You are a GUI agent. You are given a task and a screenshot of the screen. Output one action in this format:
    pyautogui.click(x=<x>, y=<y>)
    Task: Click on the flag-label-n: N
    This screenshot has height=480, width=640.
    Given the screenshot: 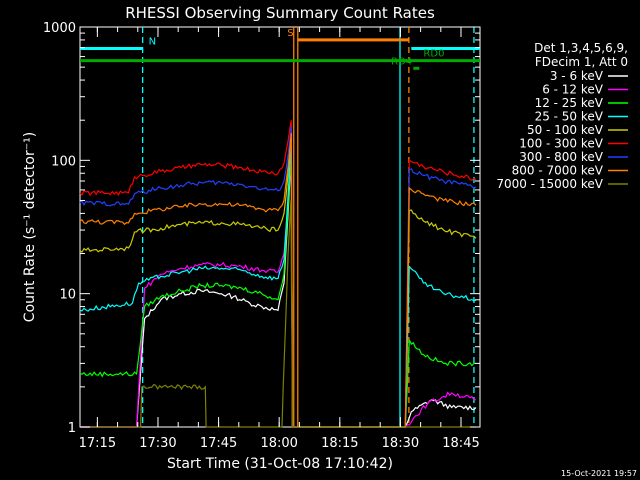 What is the action you would take?
    pyautogui.click(x=152, y=41)
    